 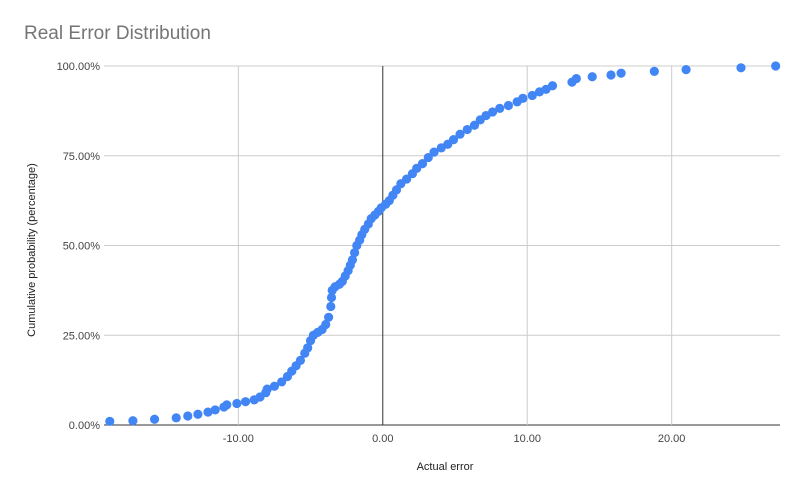 I want to click on x-tick-label: -10.00, so click(x=238, y=439).